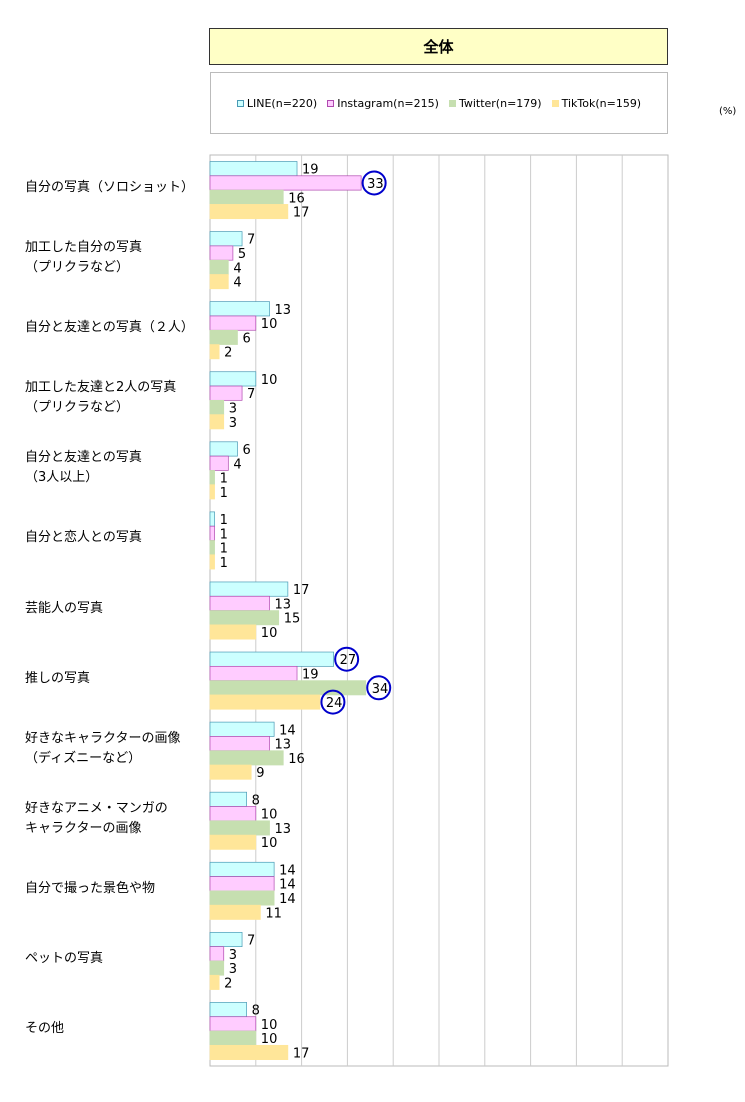 The height and width of the screenshot is (1102, 745). Describe the element at coordinates (388, 103) in the screenshot. I see `legend-label: Instagram(n=215)` at that location.